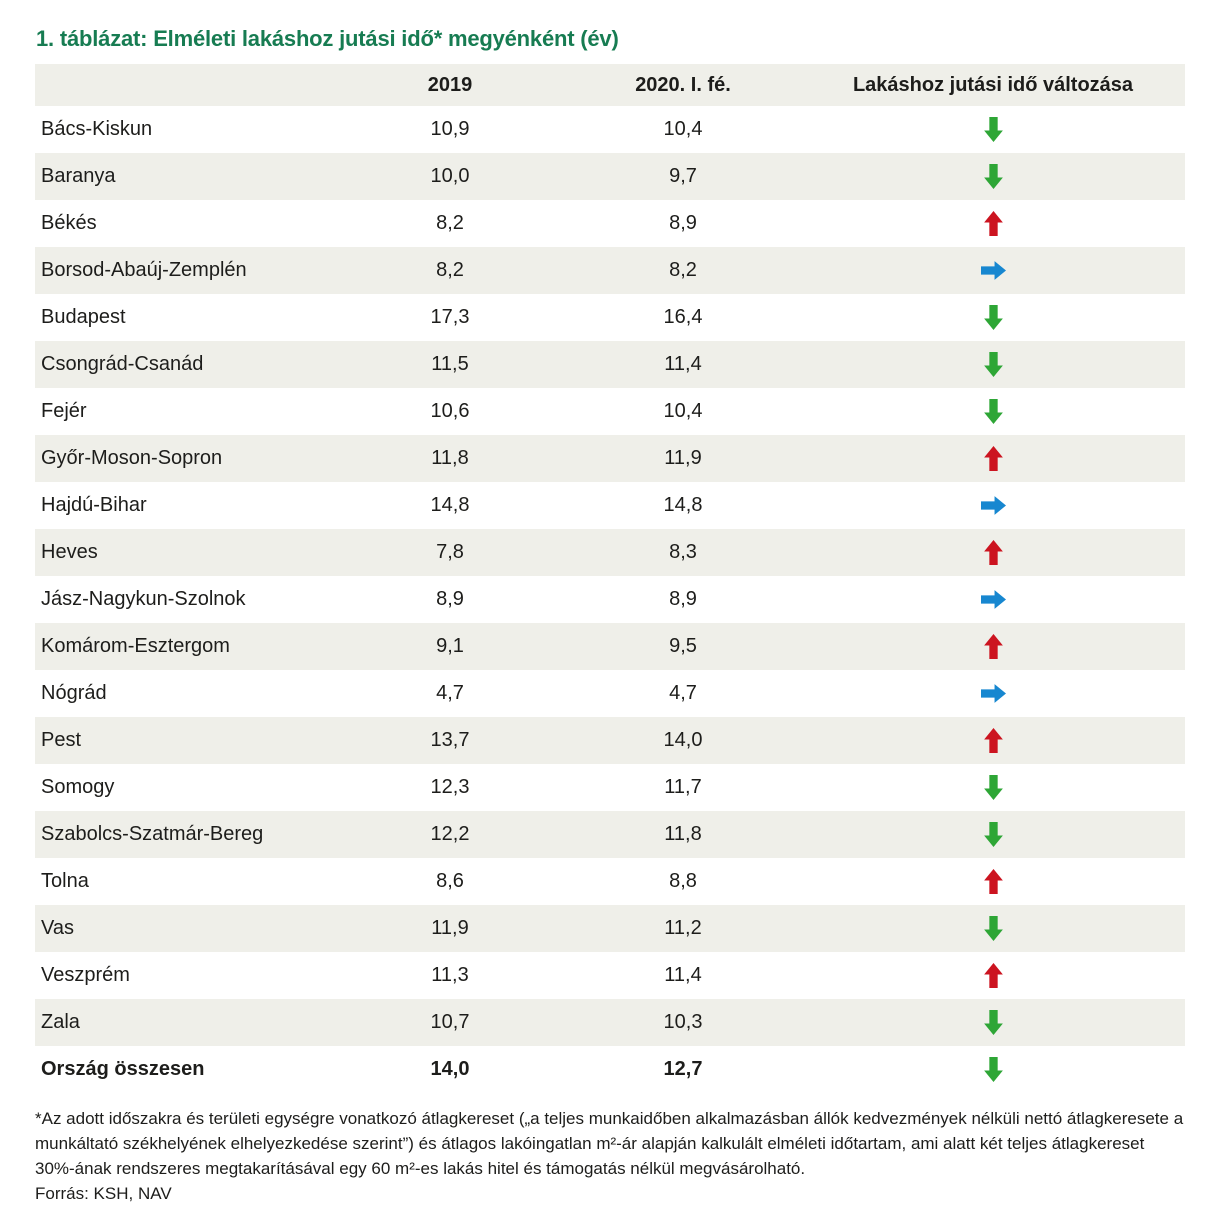 This screenshot has height=1206, width=1213. What do you see at coordinates (450, 458) in the screenshot?
I see `value-2019: 11,8` at bounding box center [450, 458].